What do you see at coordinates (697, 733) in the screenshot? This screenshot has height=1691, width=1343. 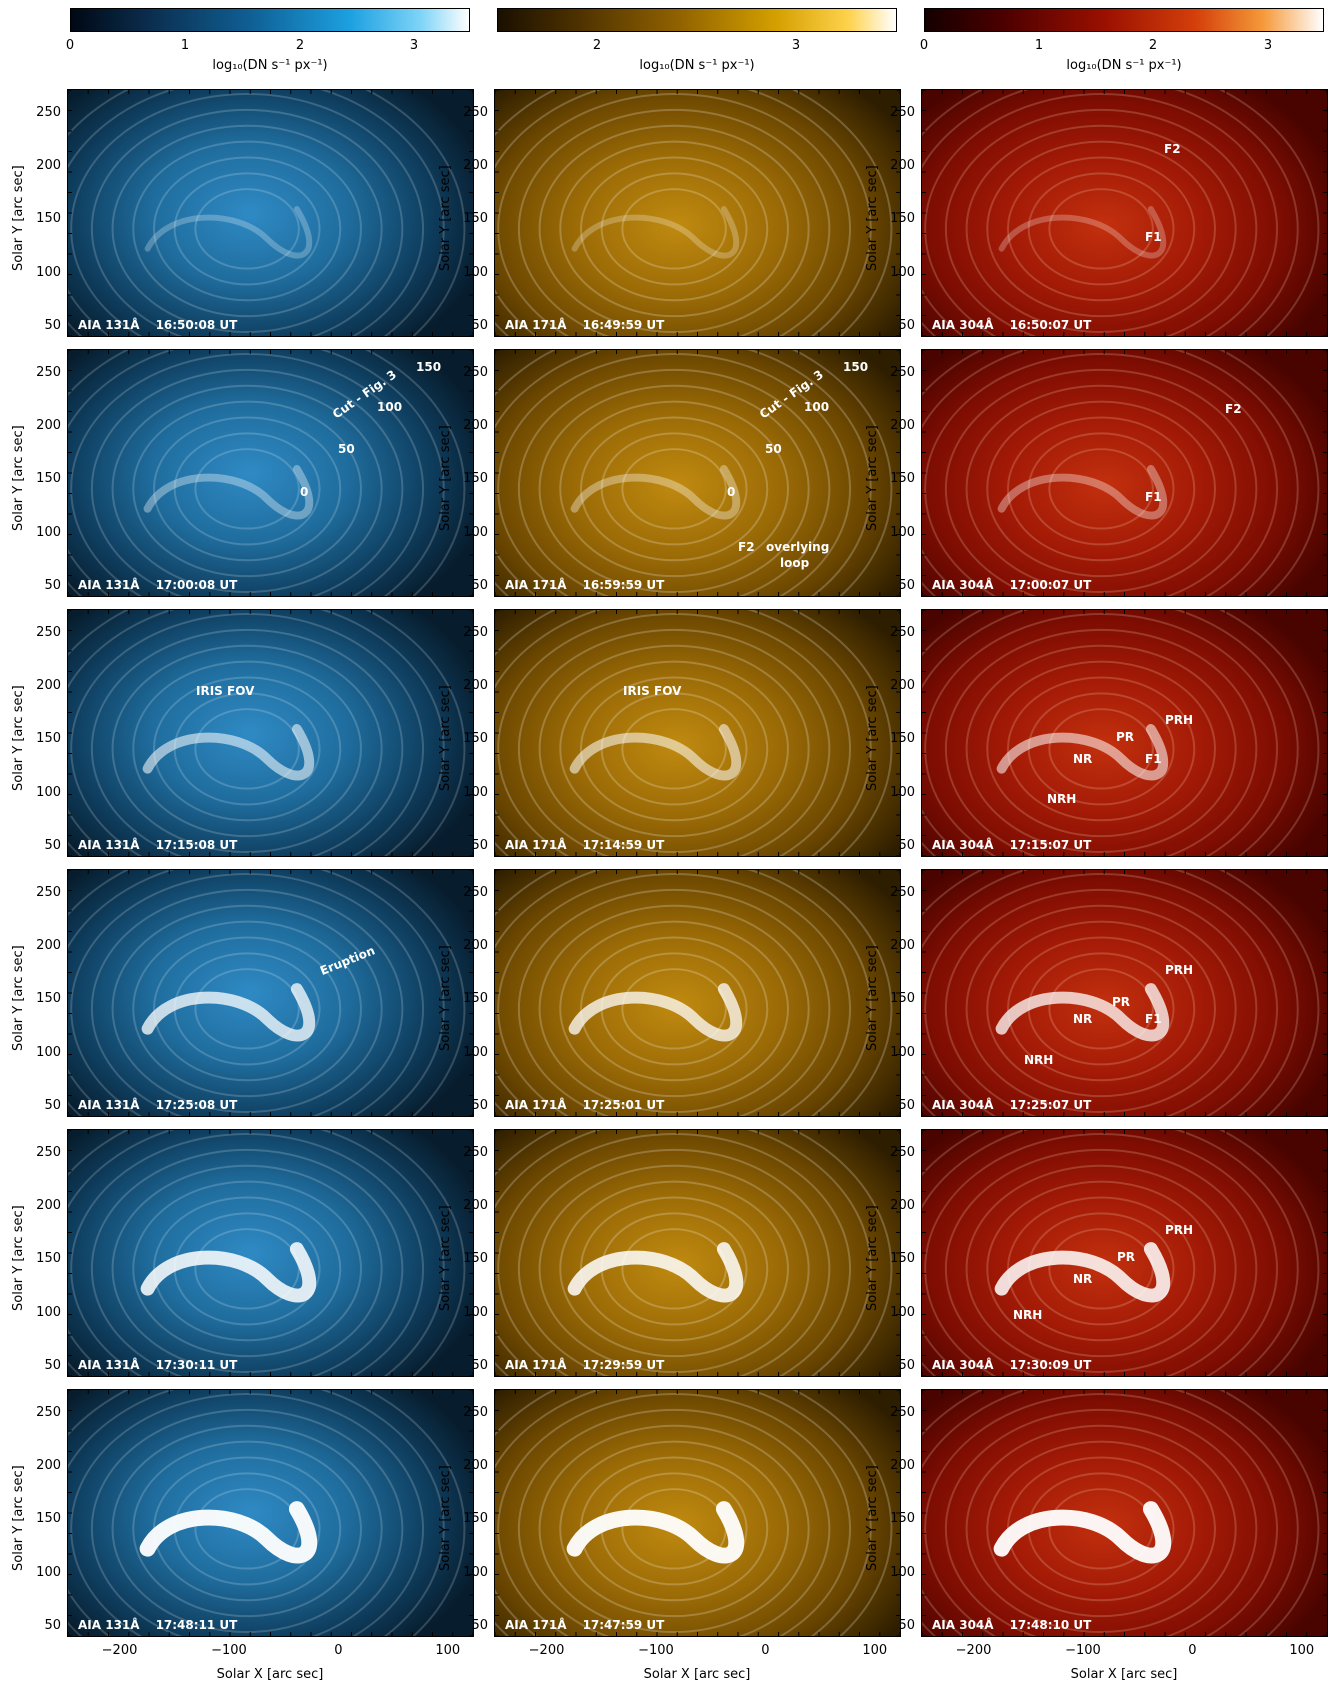 I see `image-panel: AIA 171Å 17:14:59 UT` at bounding box center [697, 733].